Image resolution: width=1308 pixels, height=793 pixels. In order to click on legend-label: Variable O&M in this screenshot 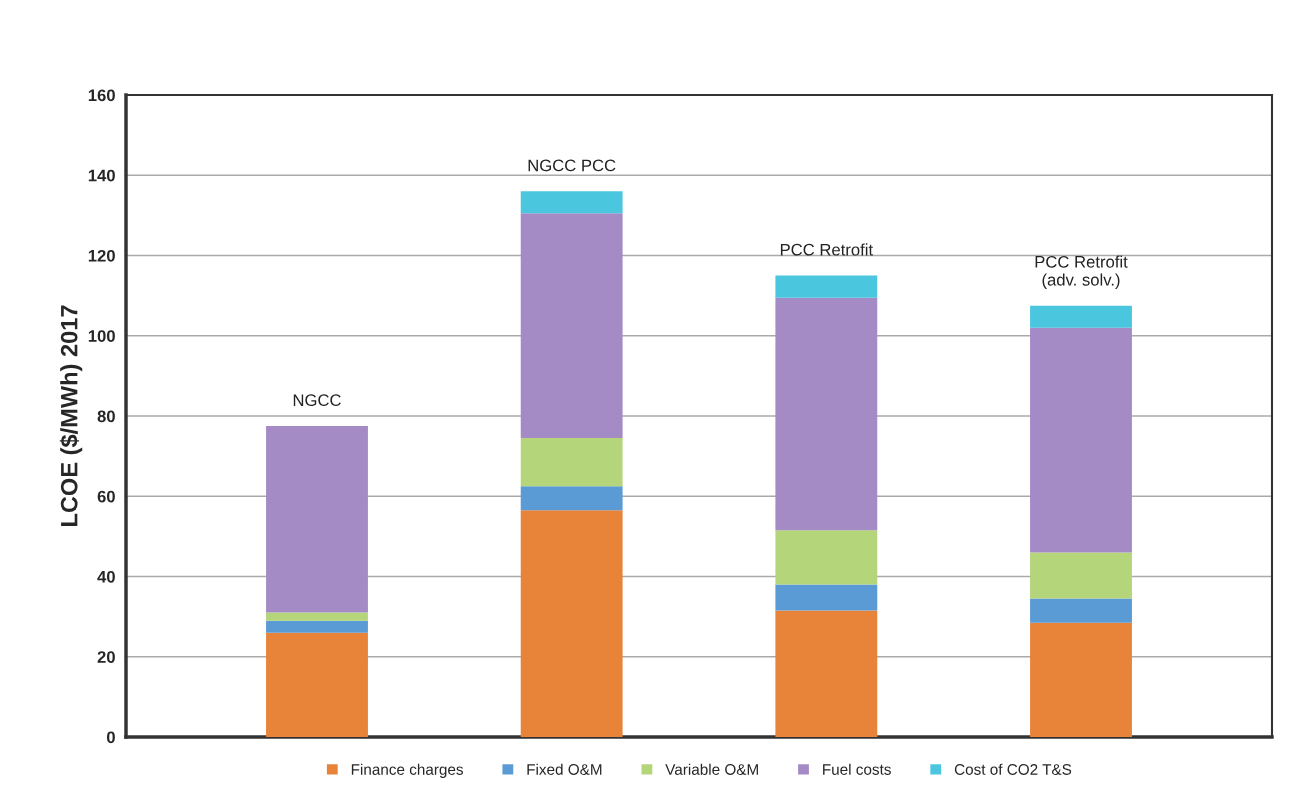, I will do `click(711, 769)`.